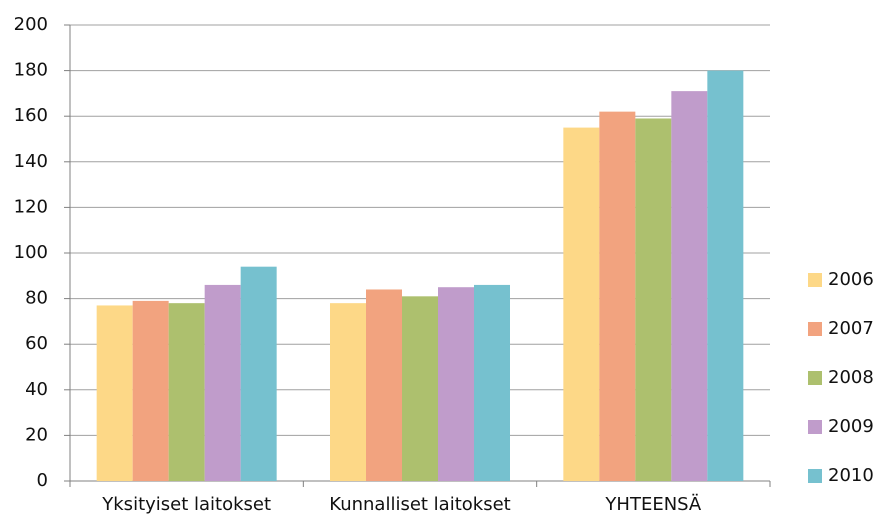 This screenshot has width=887, height=525. I want to click on y-tick-label: 80, so click(36, 298).